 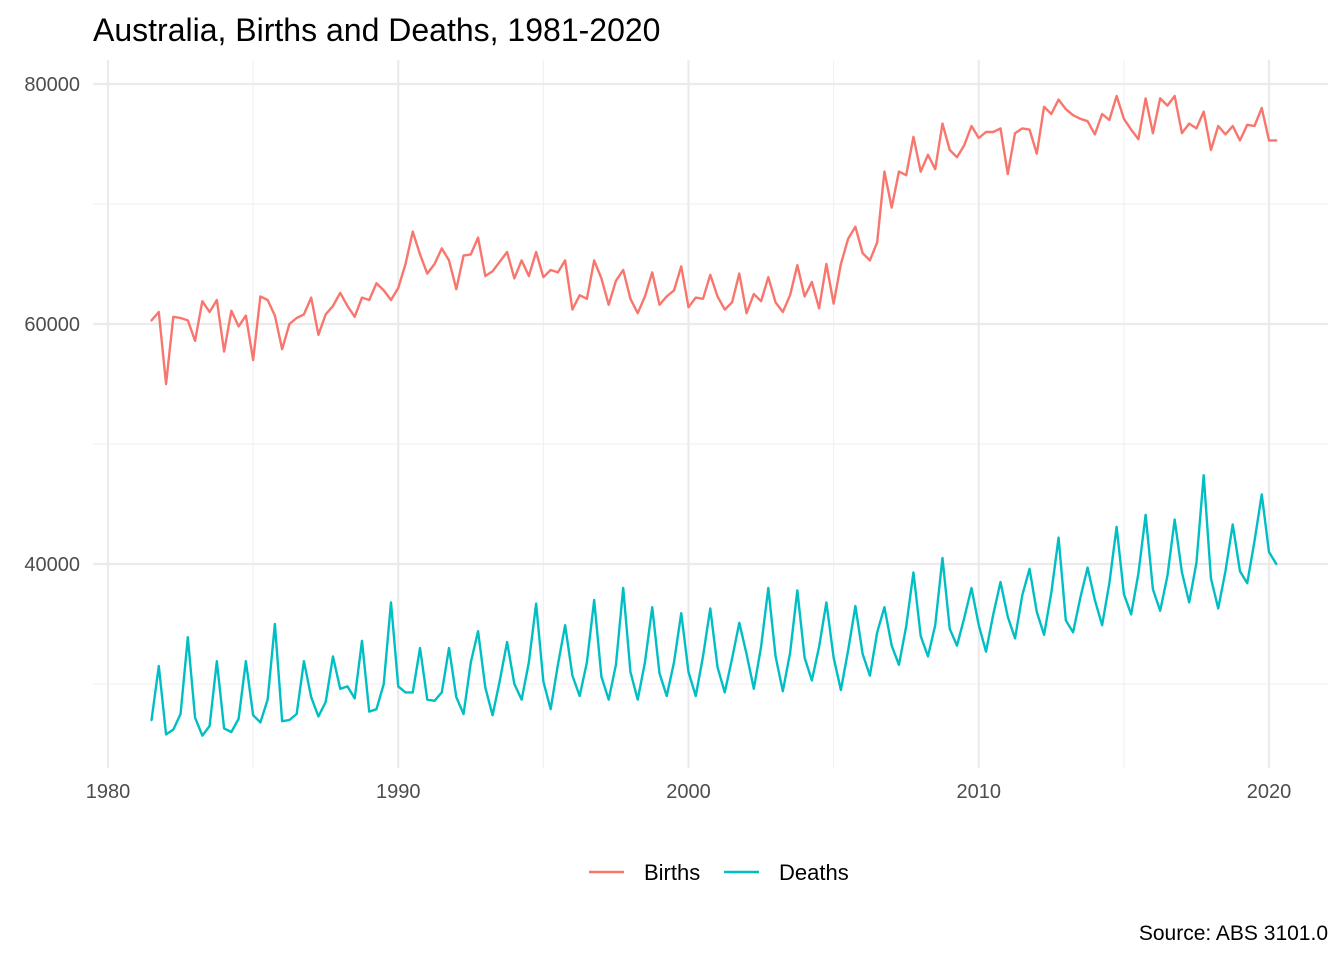 I want to click on x-tick-label: 1990, so click(x=398, y=792).